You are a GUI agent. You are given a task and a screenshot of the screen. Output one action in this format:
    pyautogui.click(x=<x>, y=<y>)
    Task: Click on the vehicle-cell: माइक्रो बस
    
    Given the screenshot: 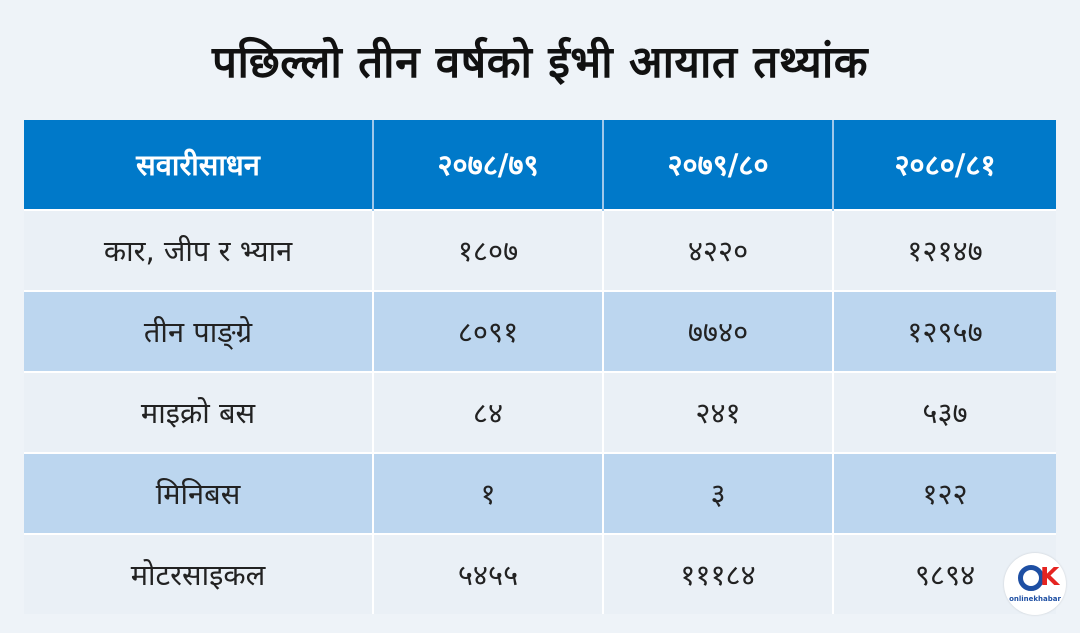 What is the action you would take?
    pyautogui.click(x=199, y=412)
    